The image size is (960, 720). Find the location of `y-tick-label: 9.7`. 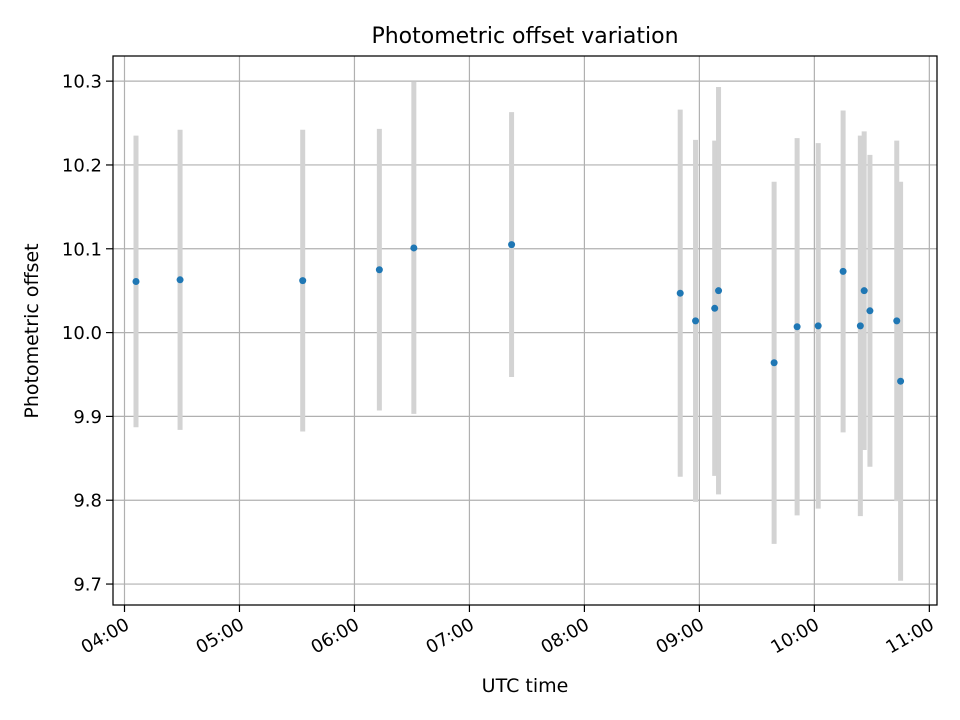

y-tick-label: 9.7 is located at coordinates (87, 585).